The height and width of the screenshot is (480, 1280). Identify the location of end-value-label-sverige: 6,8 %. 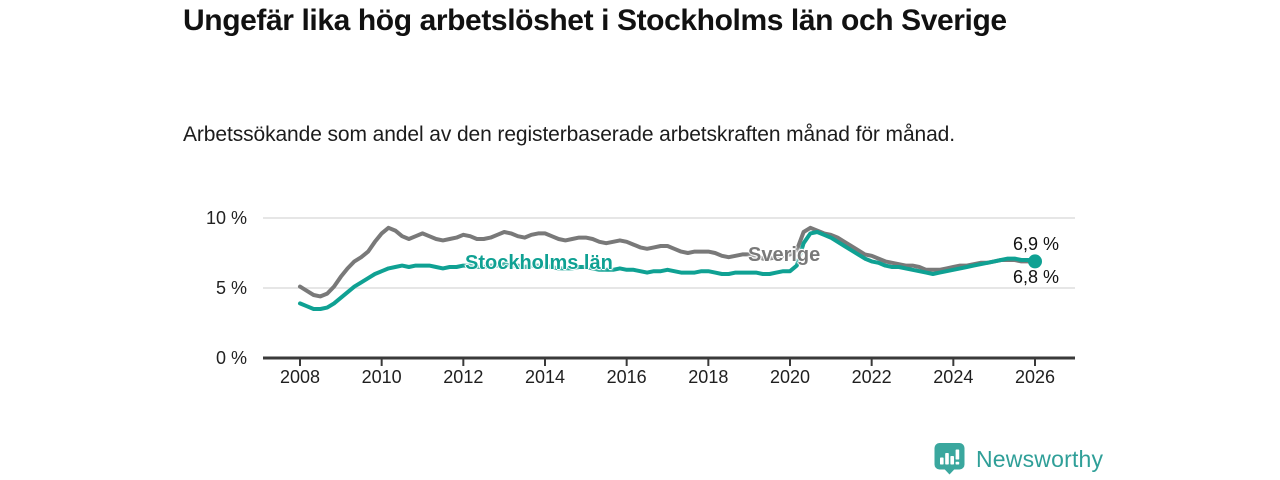
(1036, 277).